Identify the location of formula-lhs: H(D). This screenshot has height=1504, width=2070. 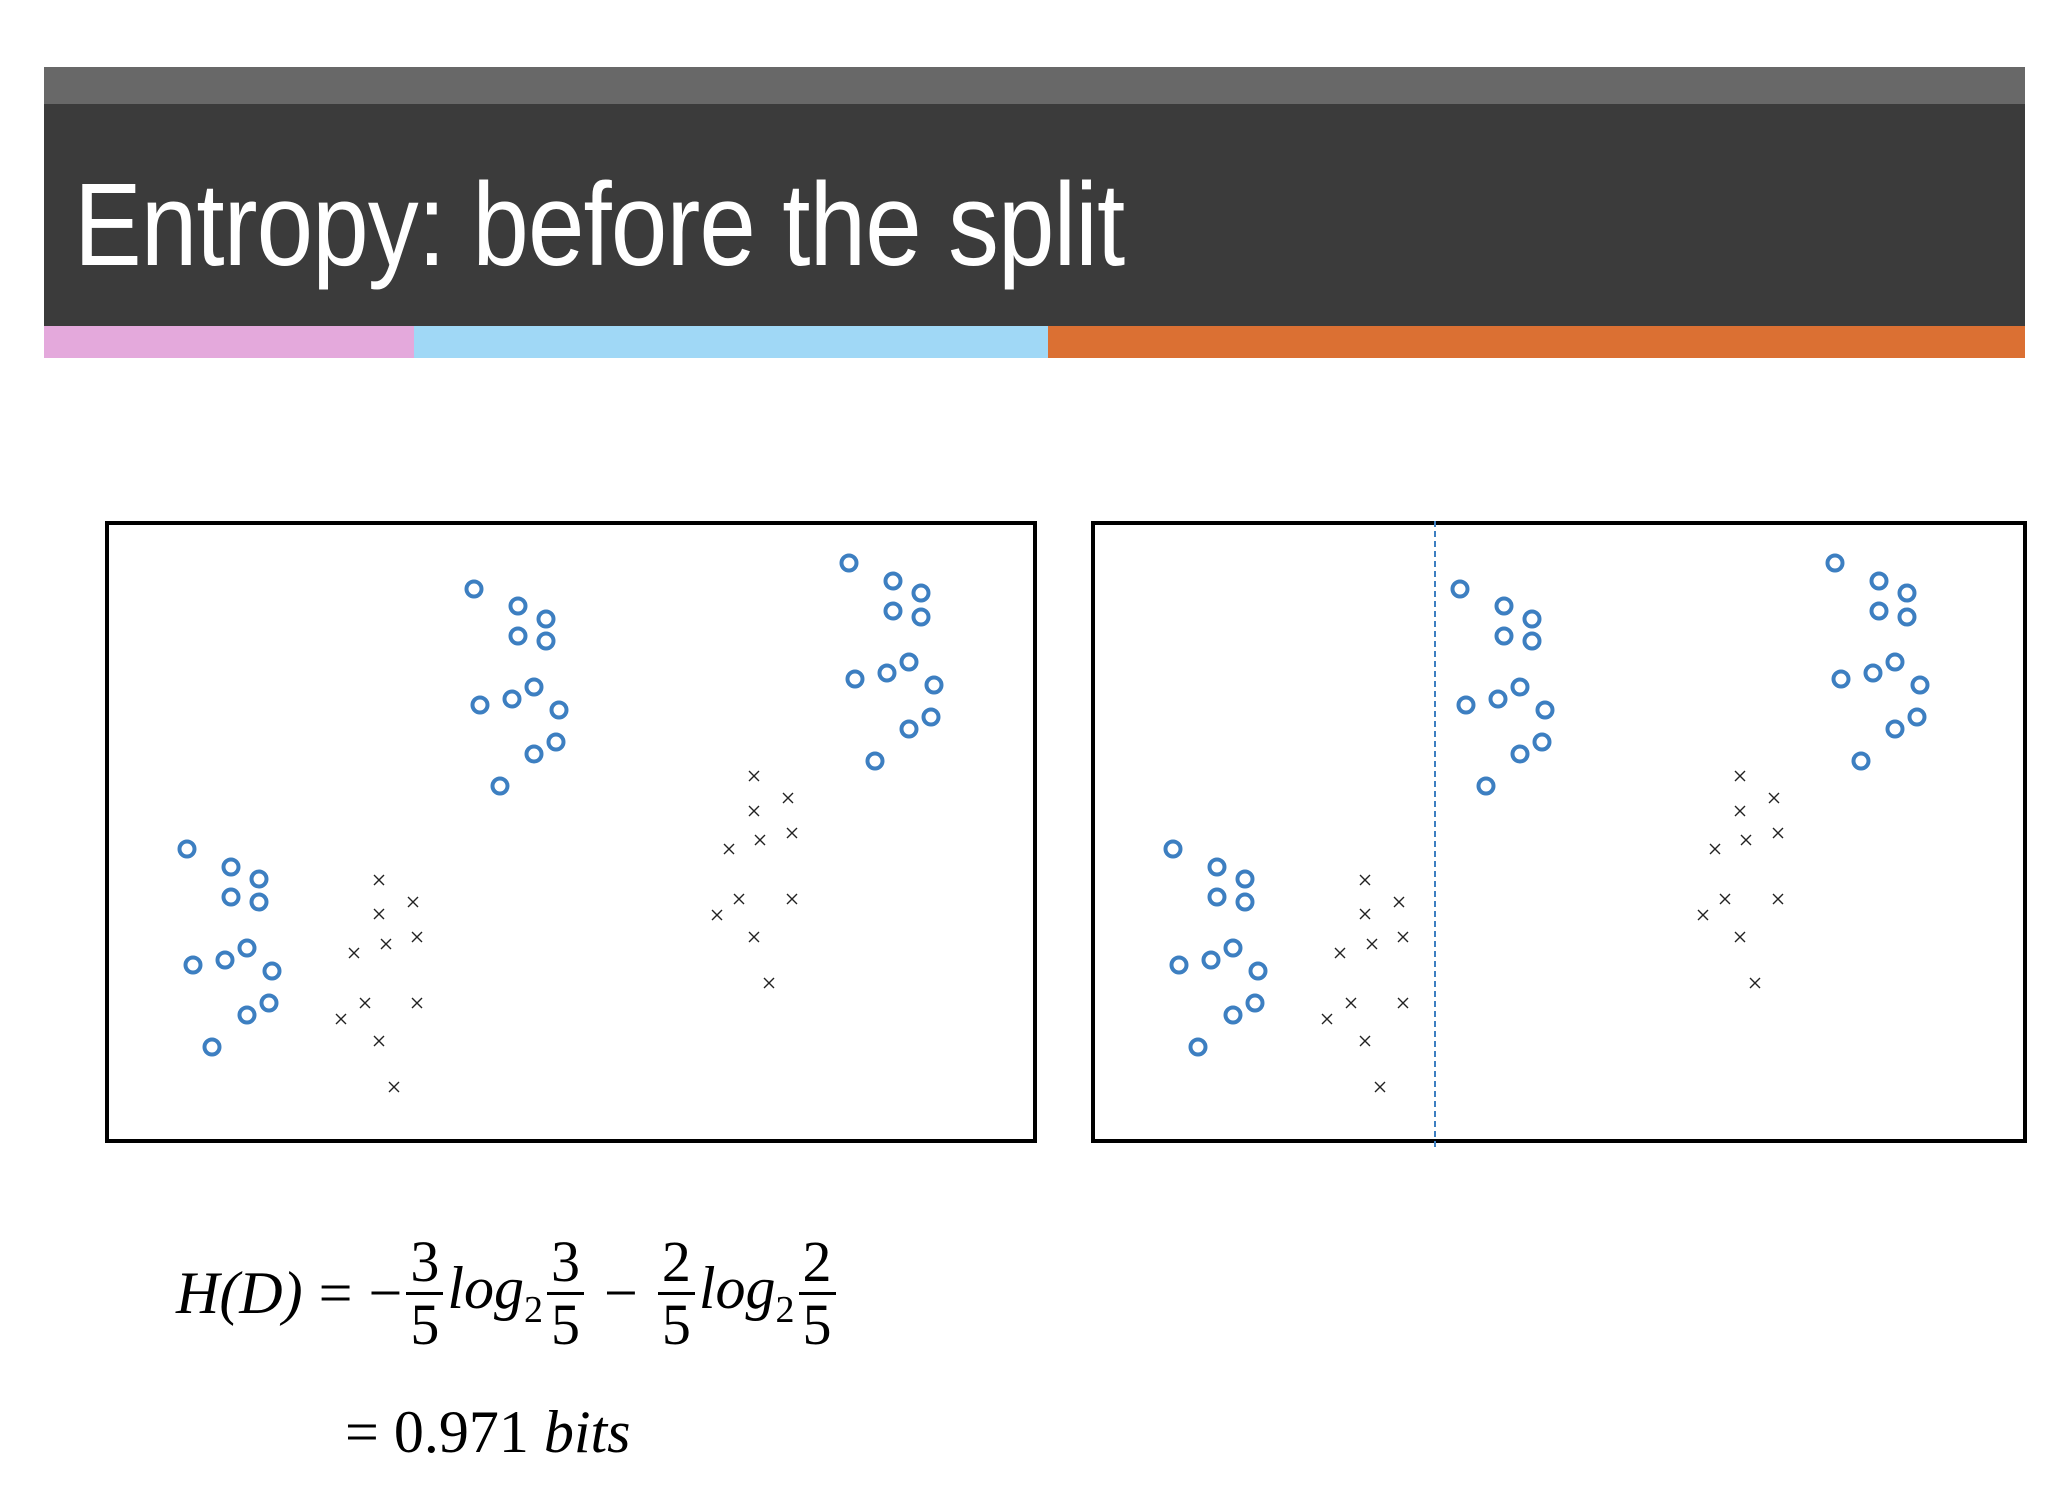
(239, 1292).